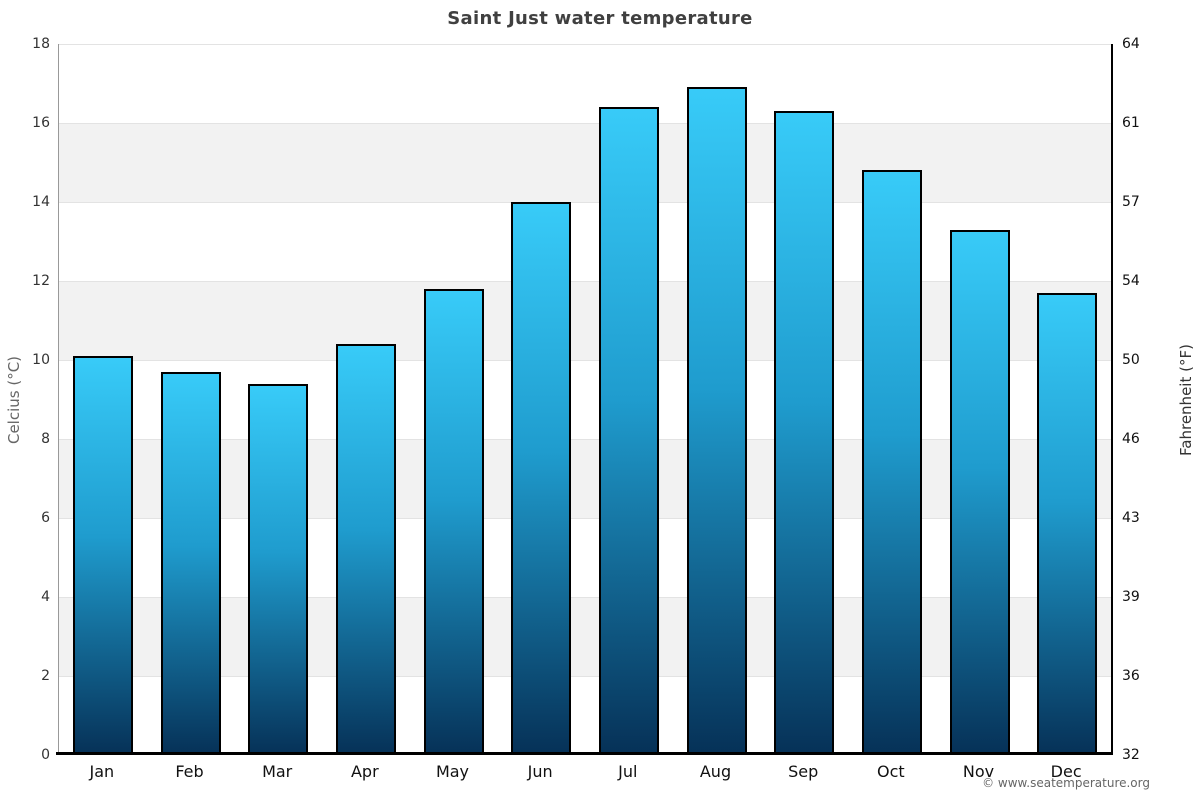 Image resolution: width=1200 pixels, height=800 pixels. Describe the element at coordinates (41, 202) in the screenshot. I see `y-tick-left-14: 14` at that location.